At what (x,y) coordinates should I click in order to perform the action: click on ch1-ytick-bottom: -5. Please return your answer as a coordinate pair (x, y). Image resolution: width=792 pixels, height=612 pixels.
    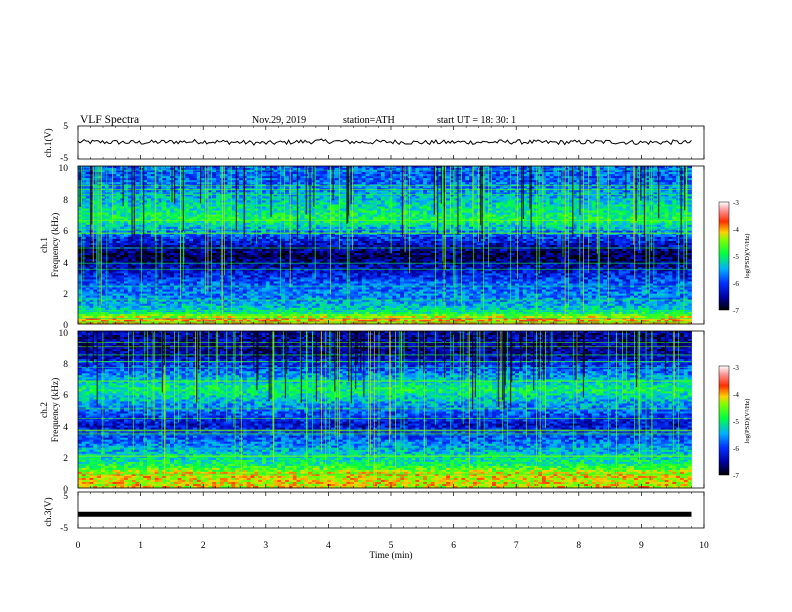
    Looking at the image, I should click on (64, 159).